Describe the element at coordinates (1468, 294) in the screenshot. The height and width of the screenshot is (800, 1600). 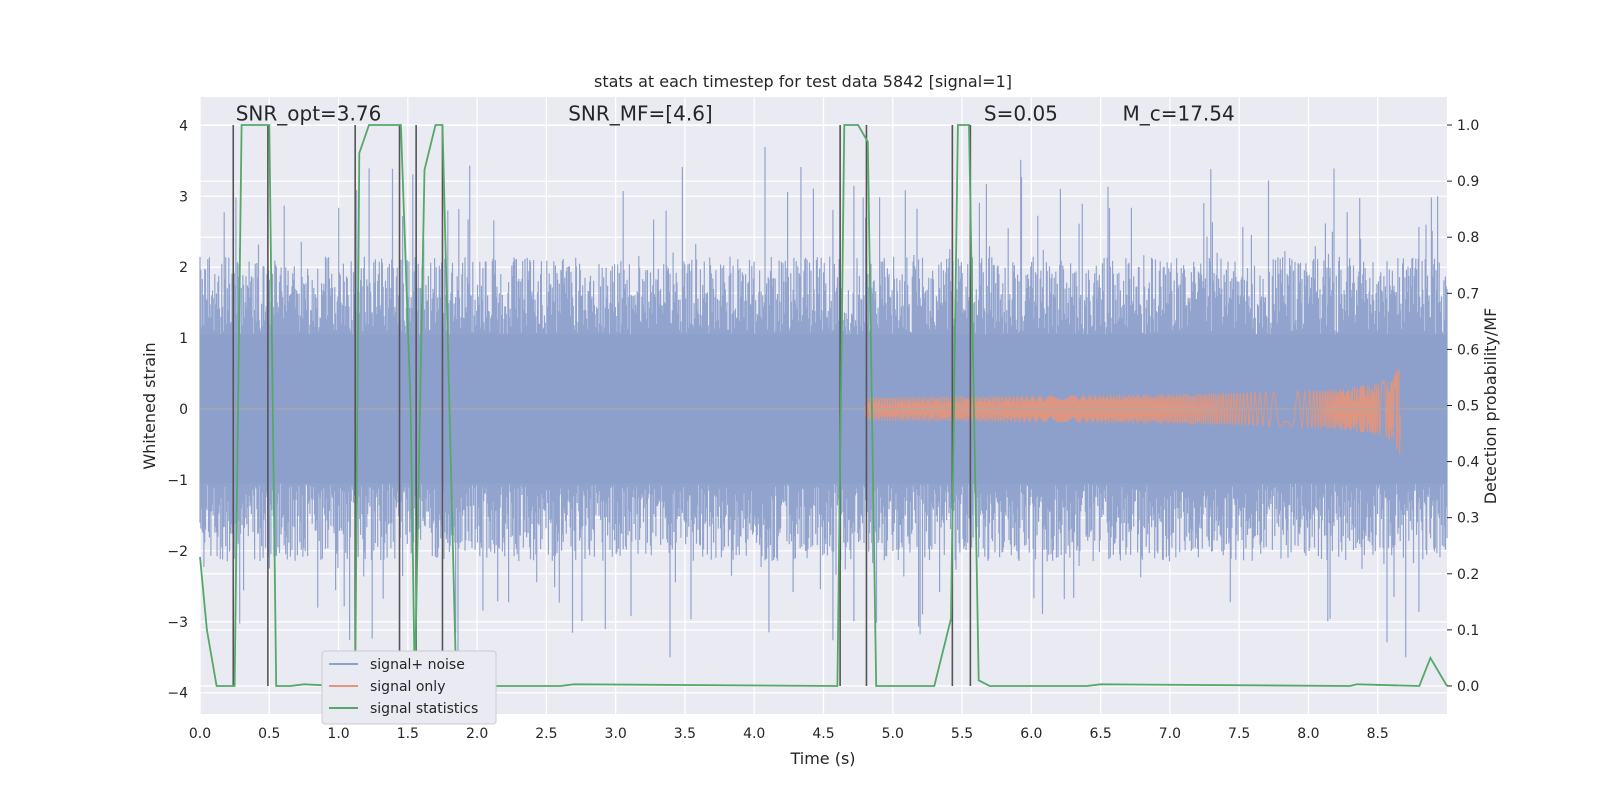
I see `y2-tick-label: 0.7` at that location.